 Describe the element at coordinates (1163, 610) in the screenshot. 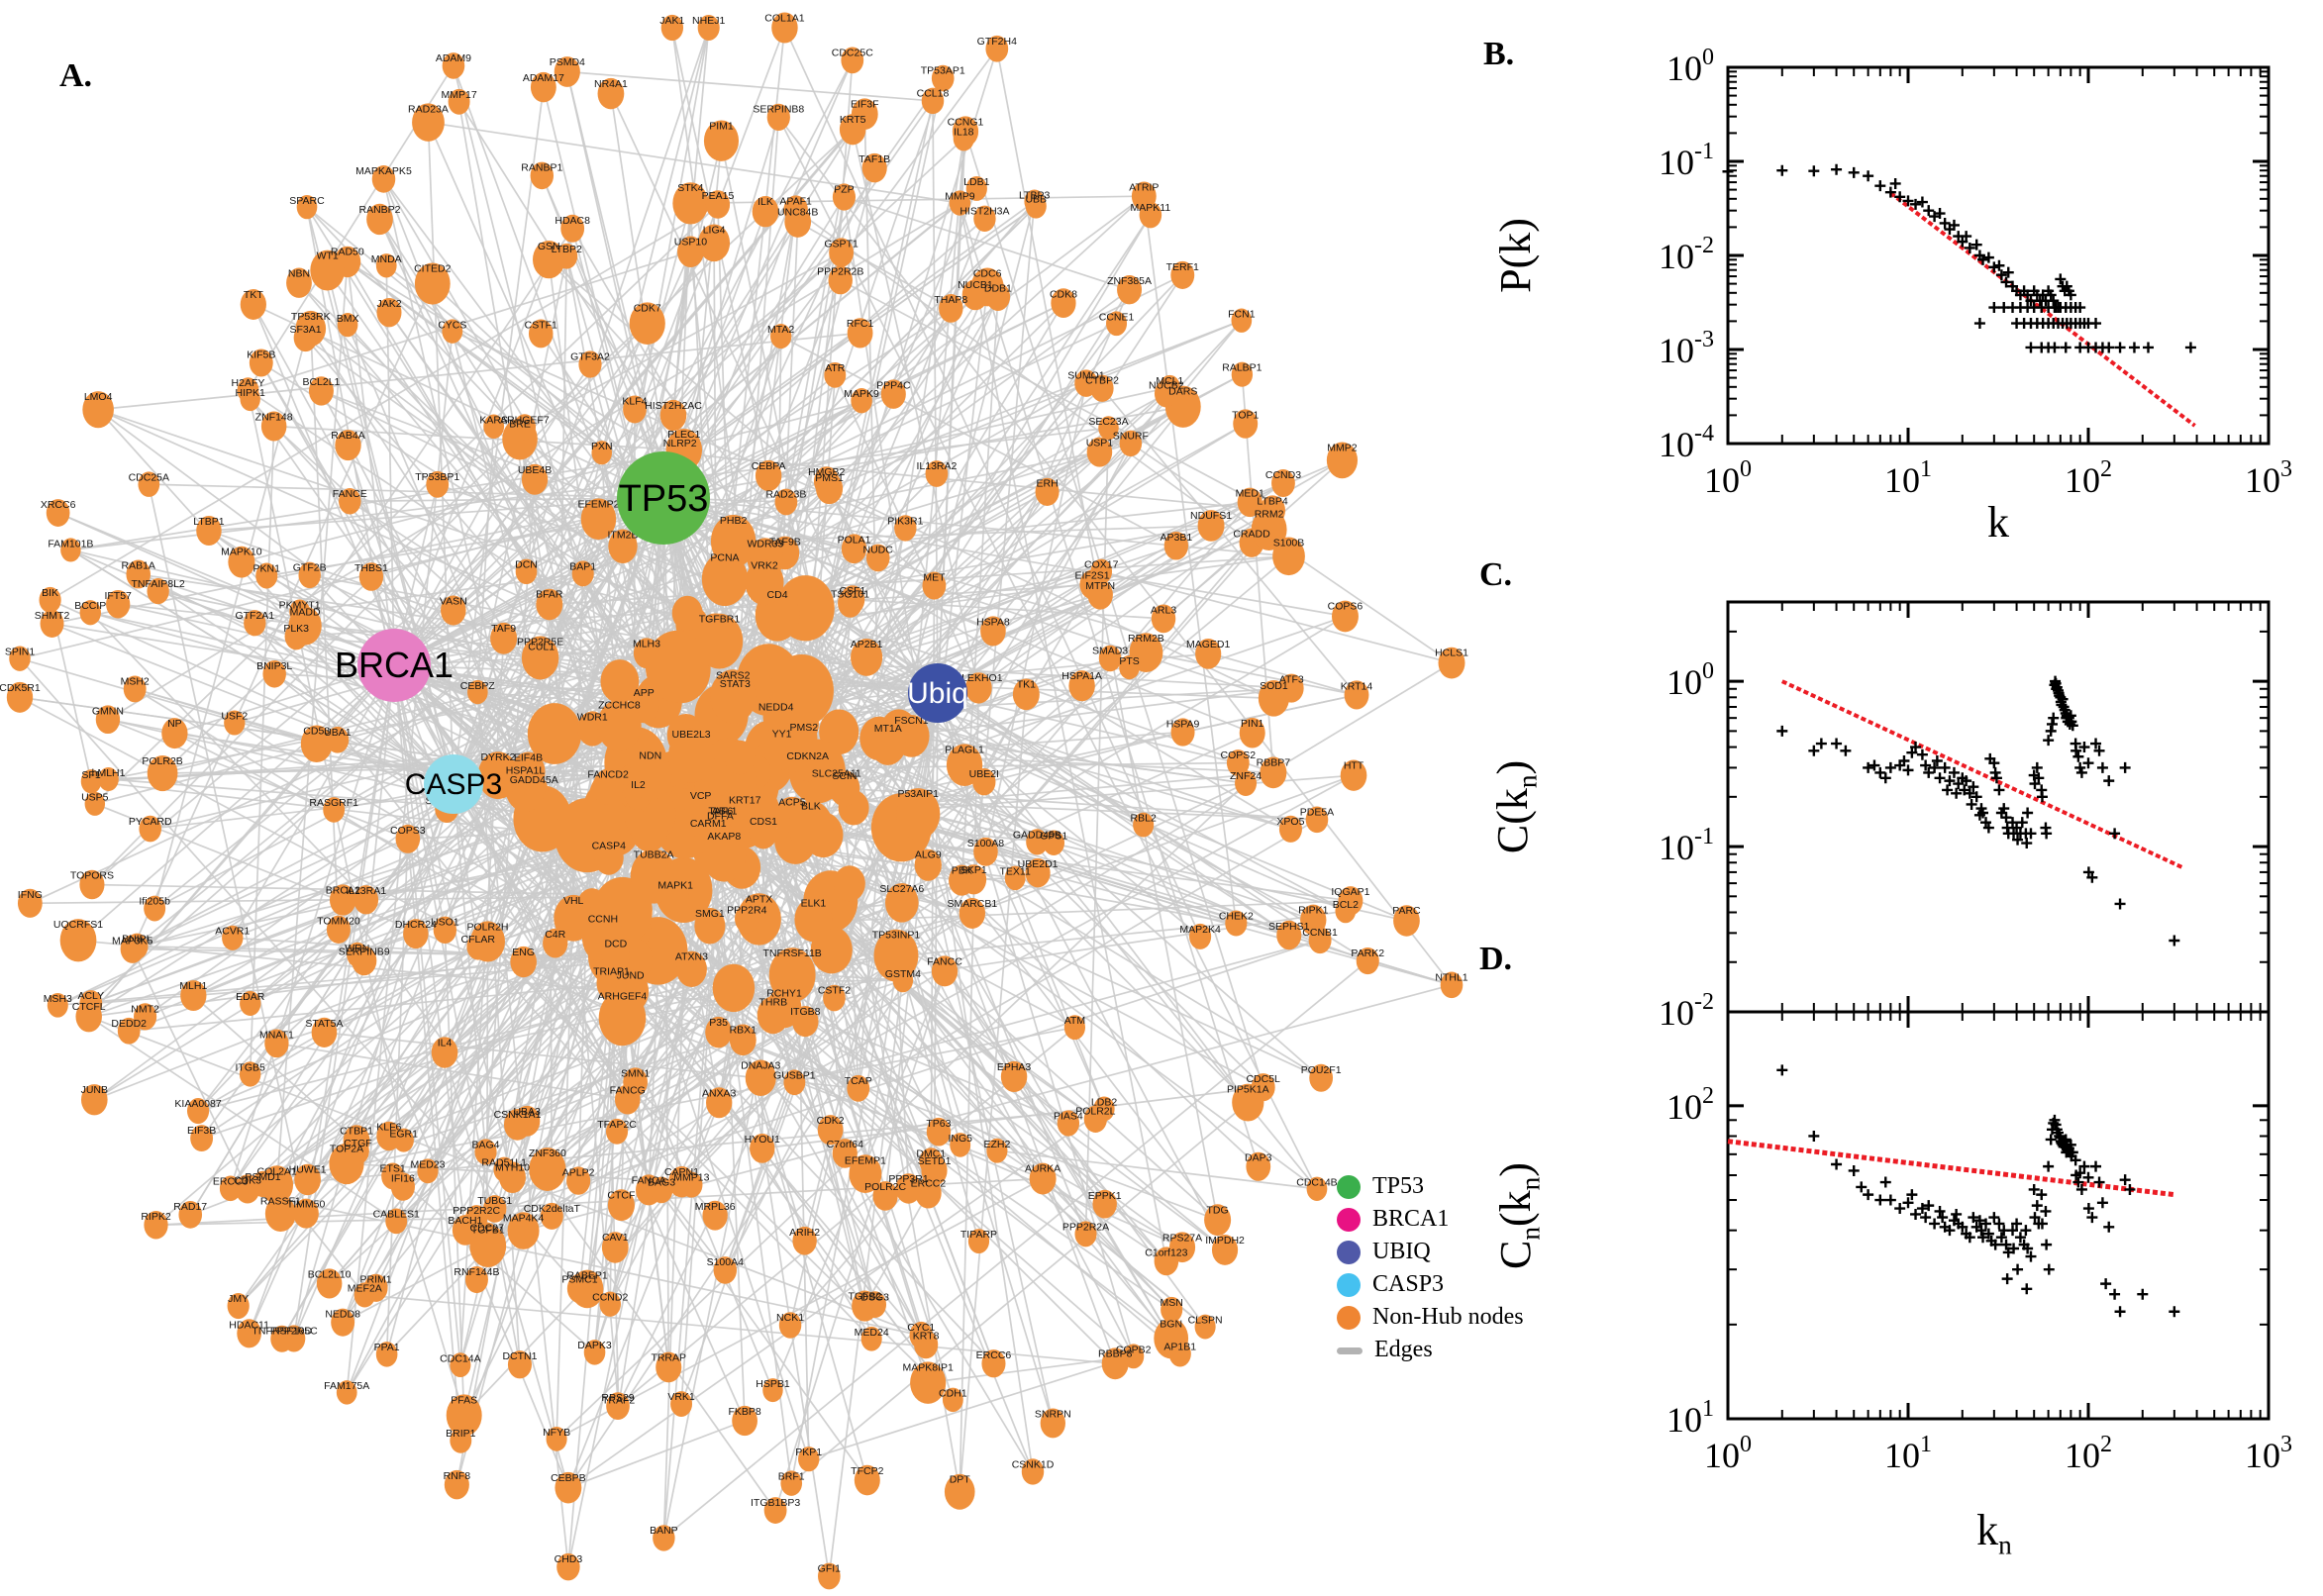

I see `network-node-label: ARL3` at that location.